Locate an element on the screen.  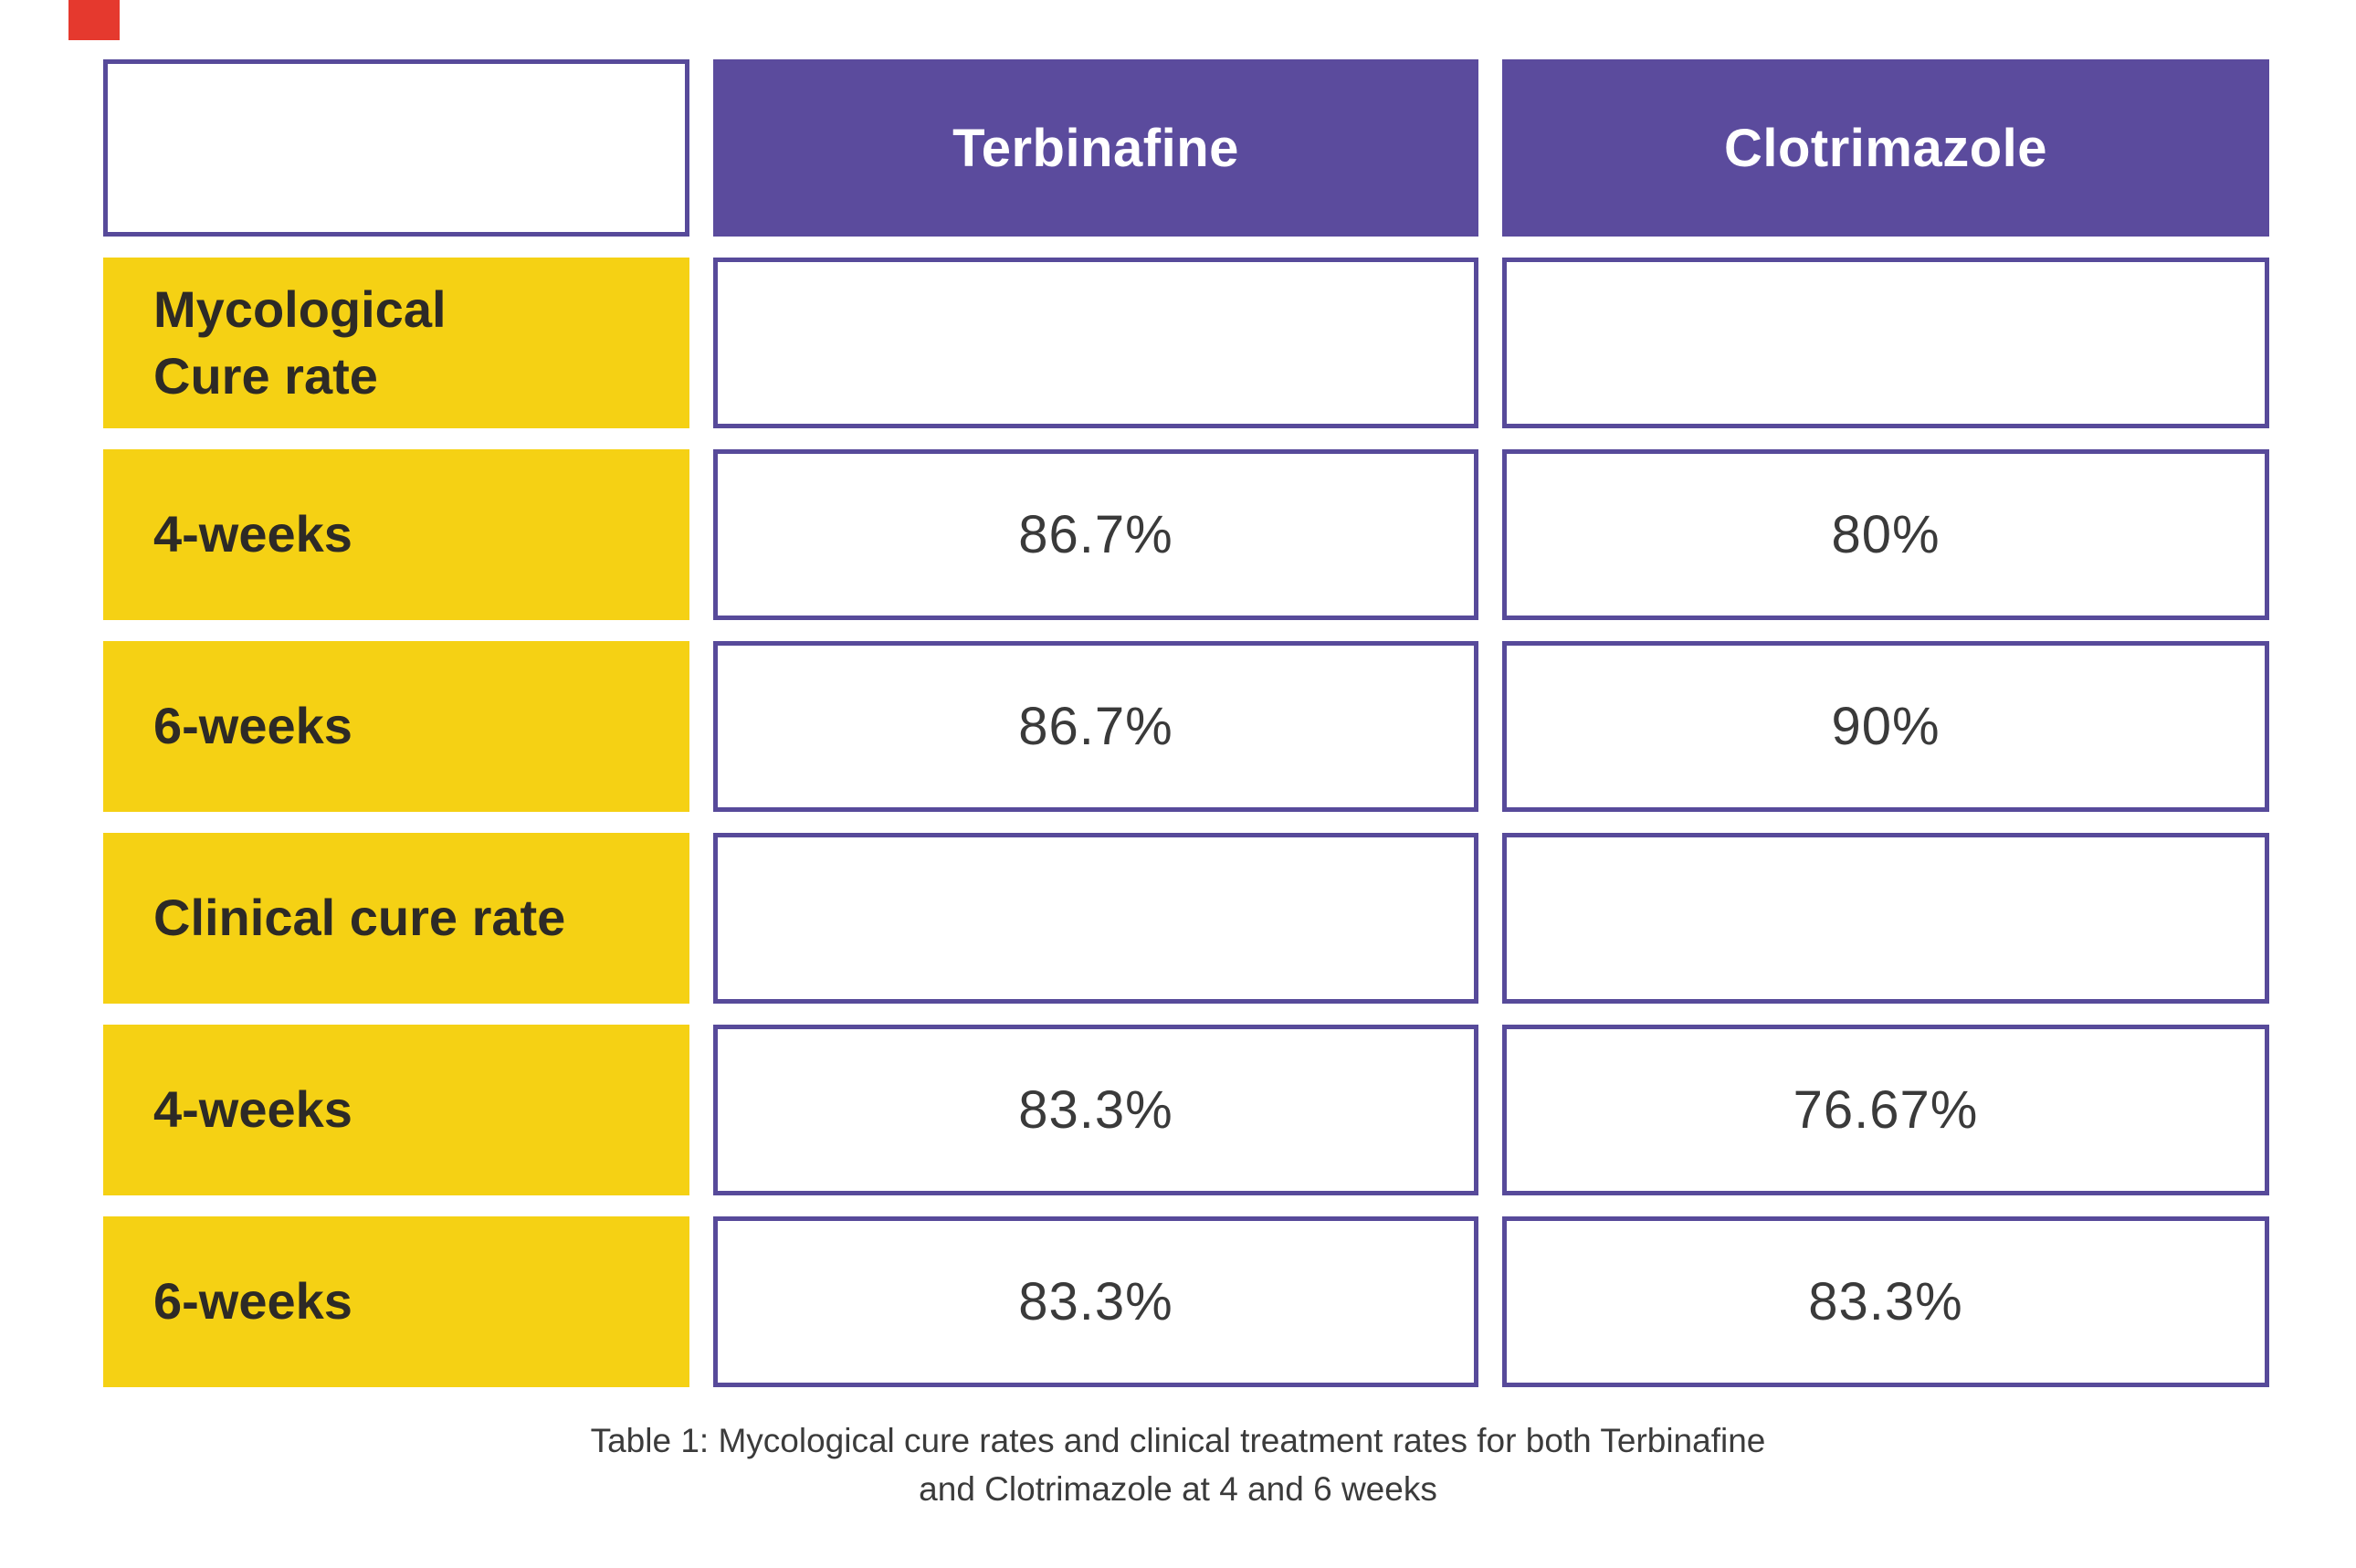
row-label-clinical-6-weeks: 6-weeks is located at coordinates (396, 1301).